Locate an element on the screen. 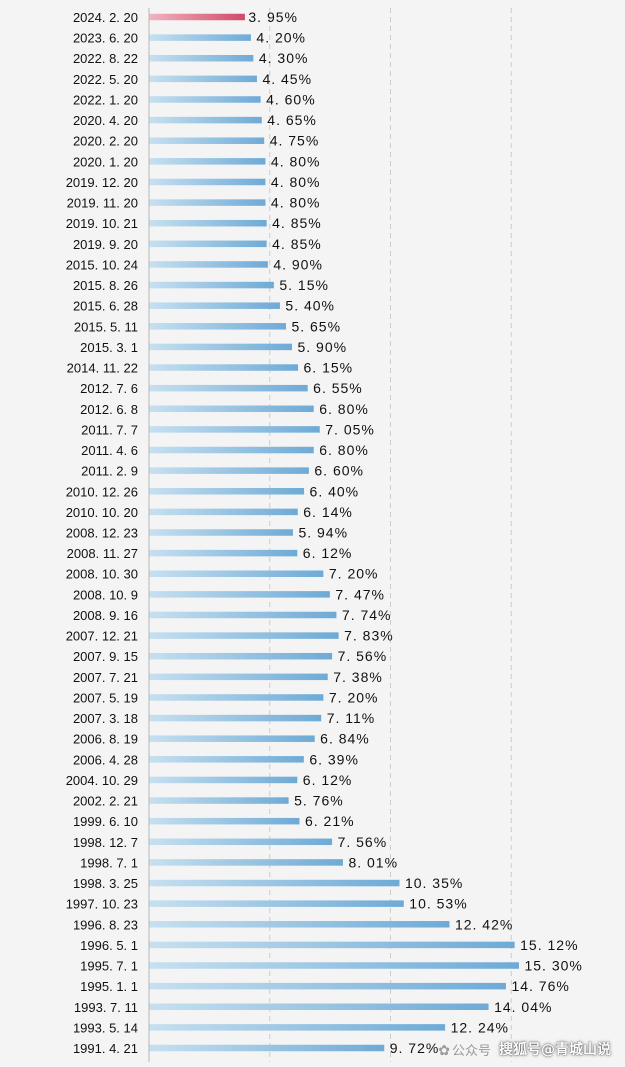 Image resolution: width=625 pixels, height=1067 pixels. category-label: 2024. 2. 20 is located at coordinates (105, 17).